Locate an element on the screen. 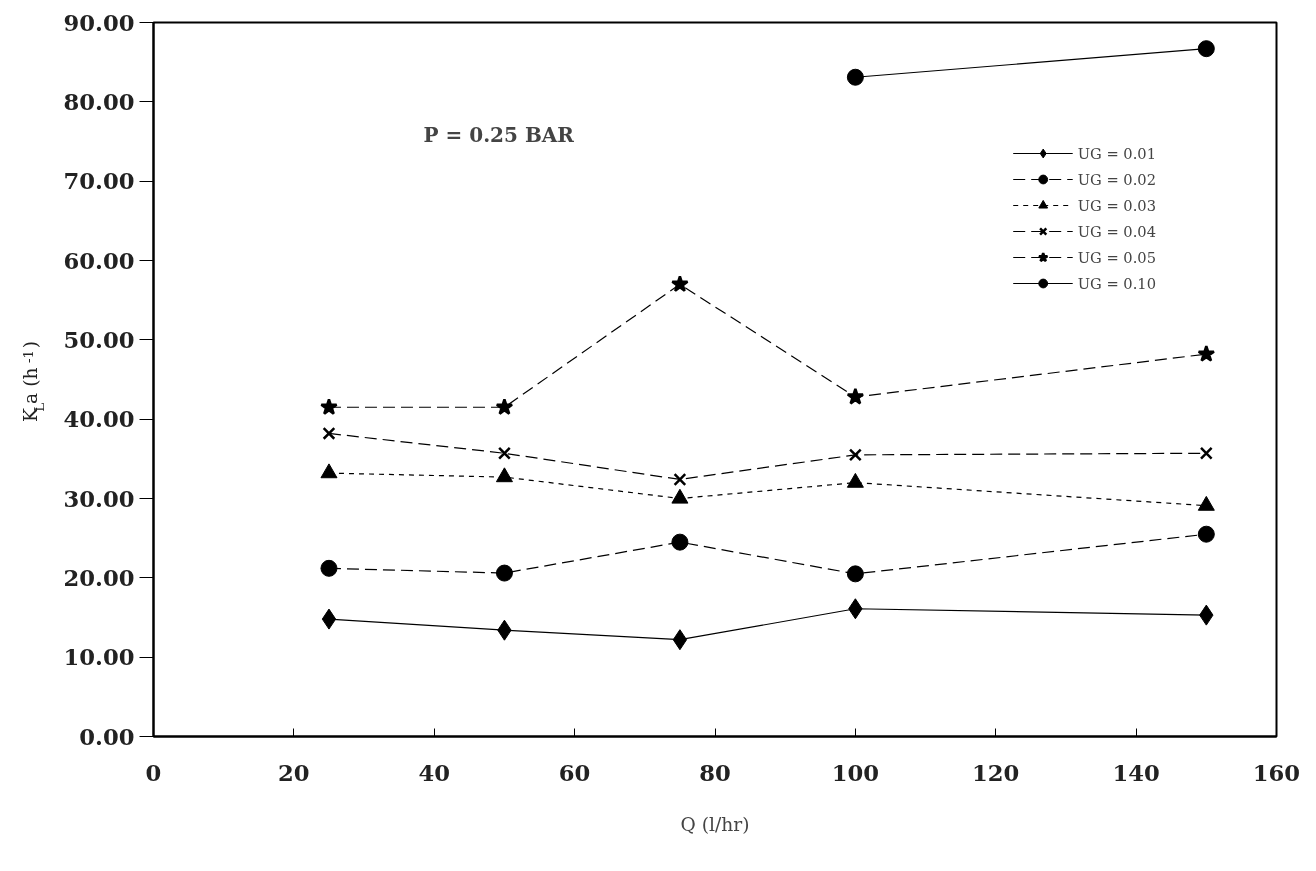  y-tick-label: 40.00 is located at coordinates (99, 419).